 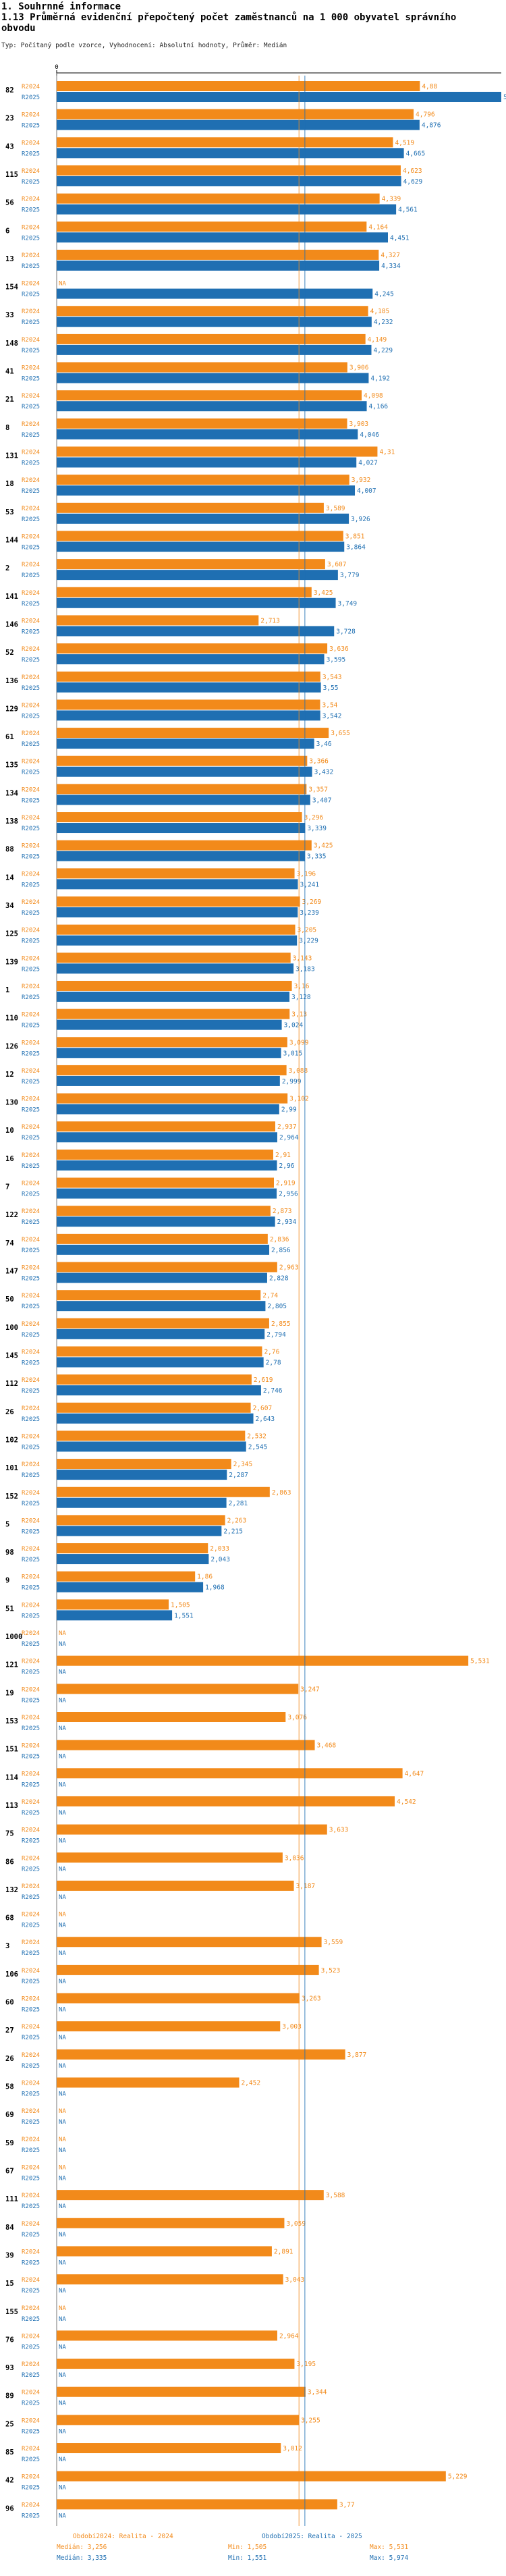 I want to click on bar-value-label: 2,96, so click(x=287, y=1166).